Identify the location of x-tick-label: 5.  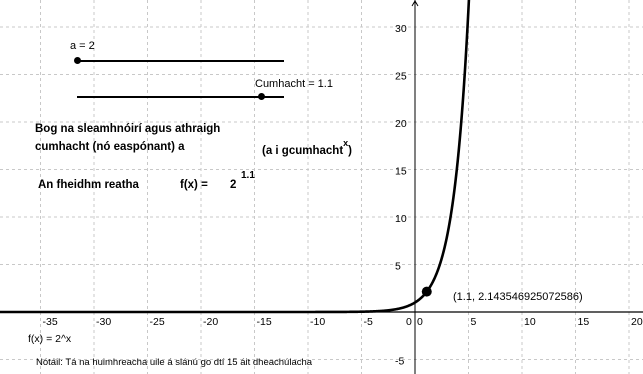
(474, 322).